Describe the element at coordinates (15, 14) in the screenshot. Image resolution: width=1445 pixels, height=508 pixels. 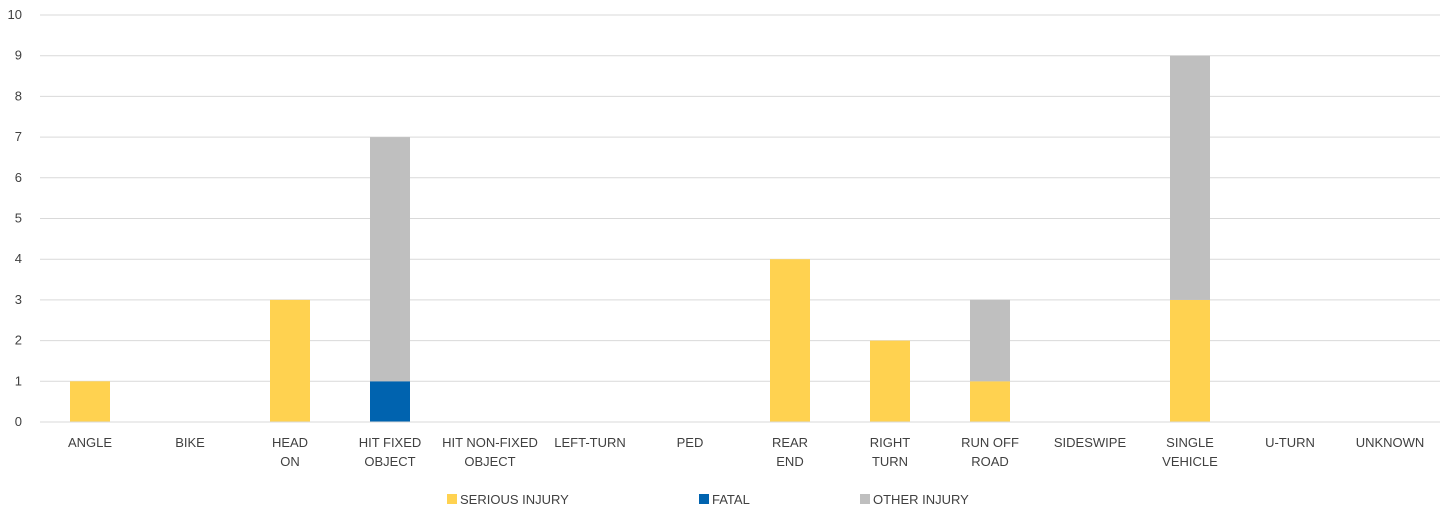
I see `y-tick-label-10: 10` at that location.